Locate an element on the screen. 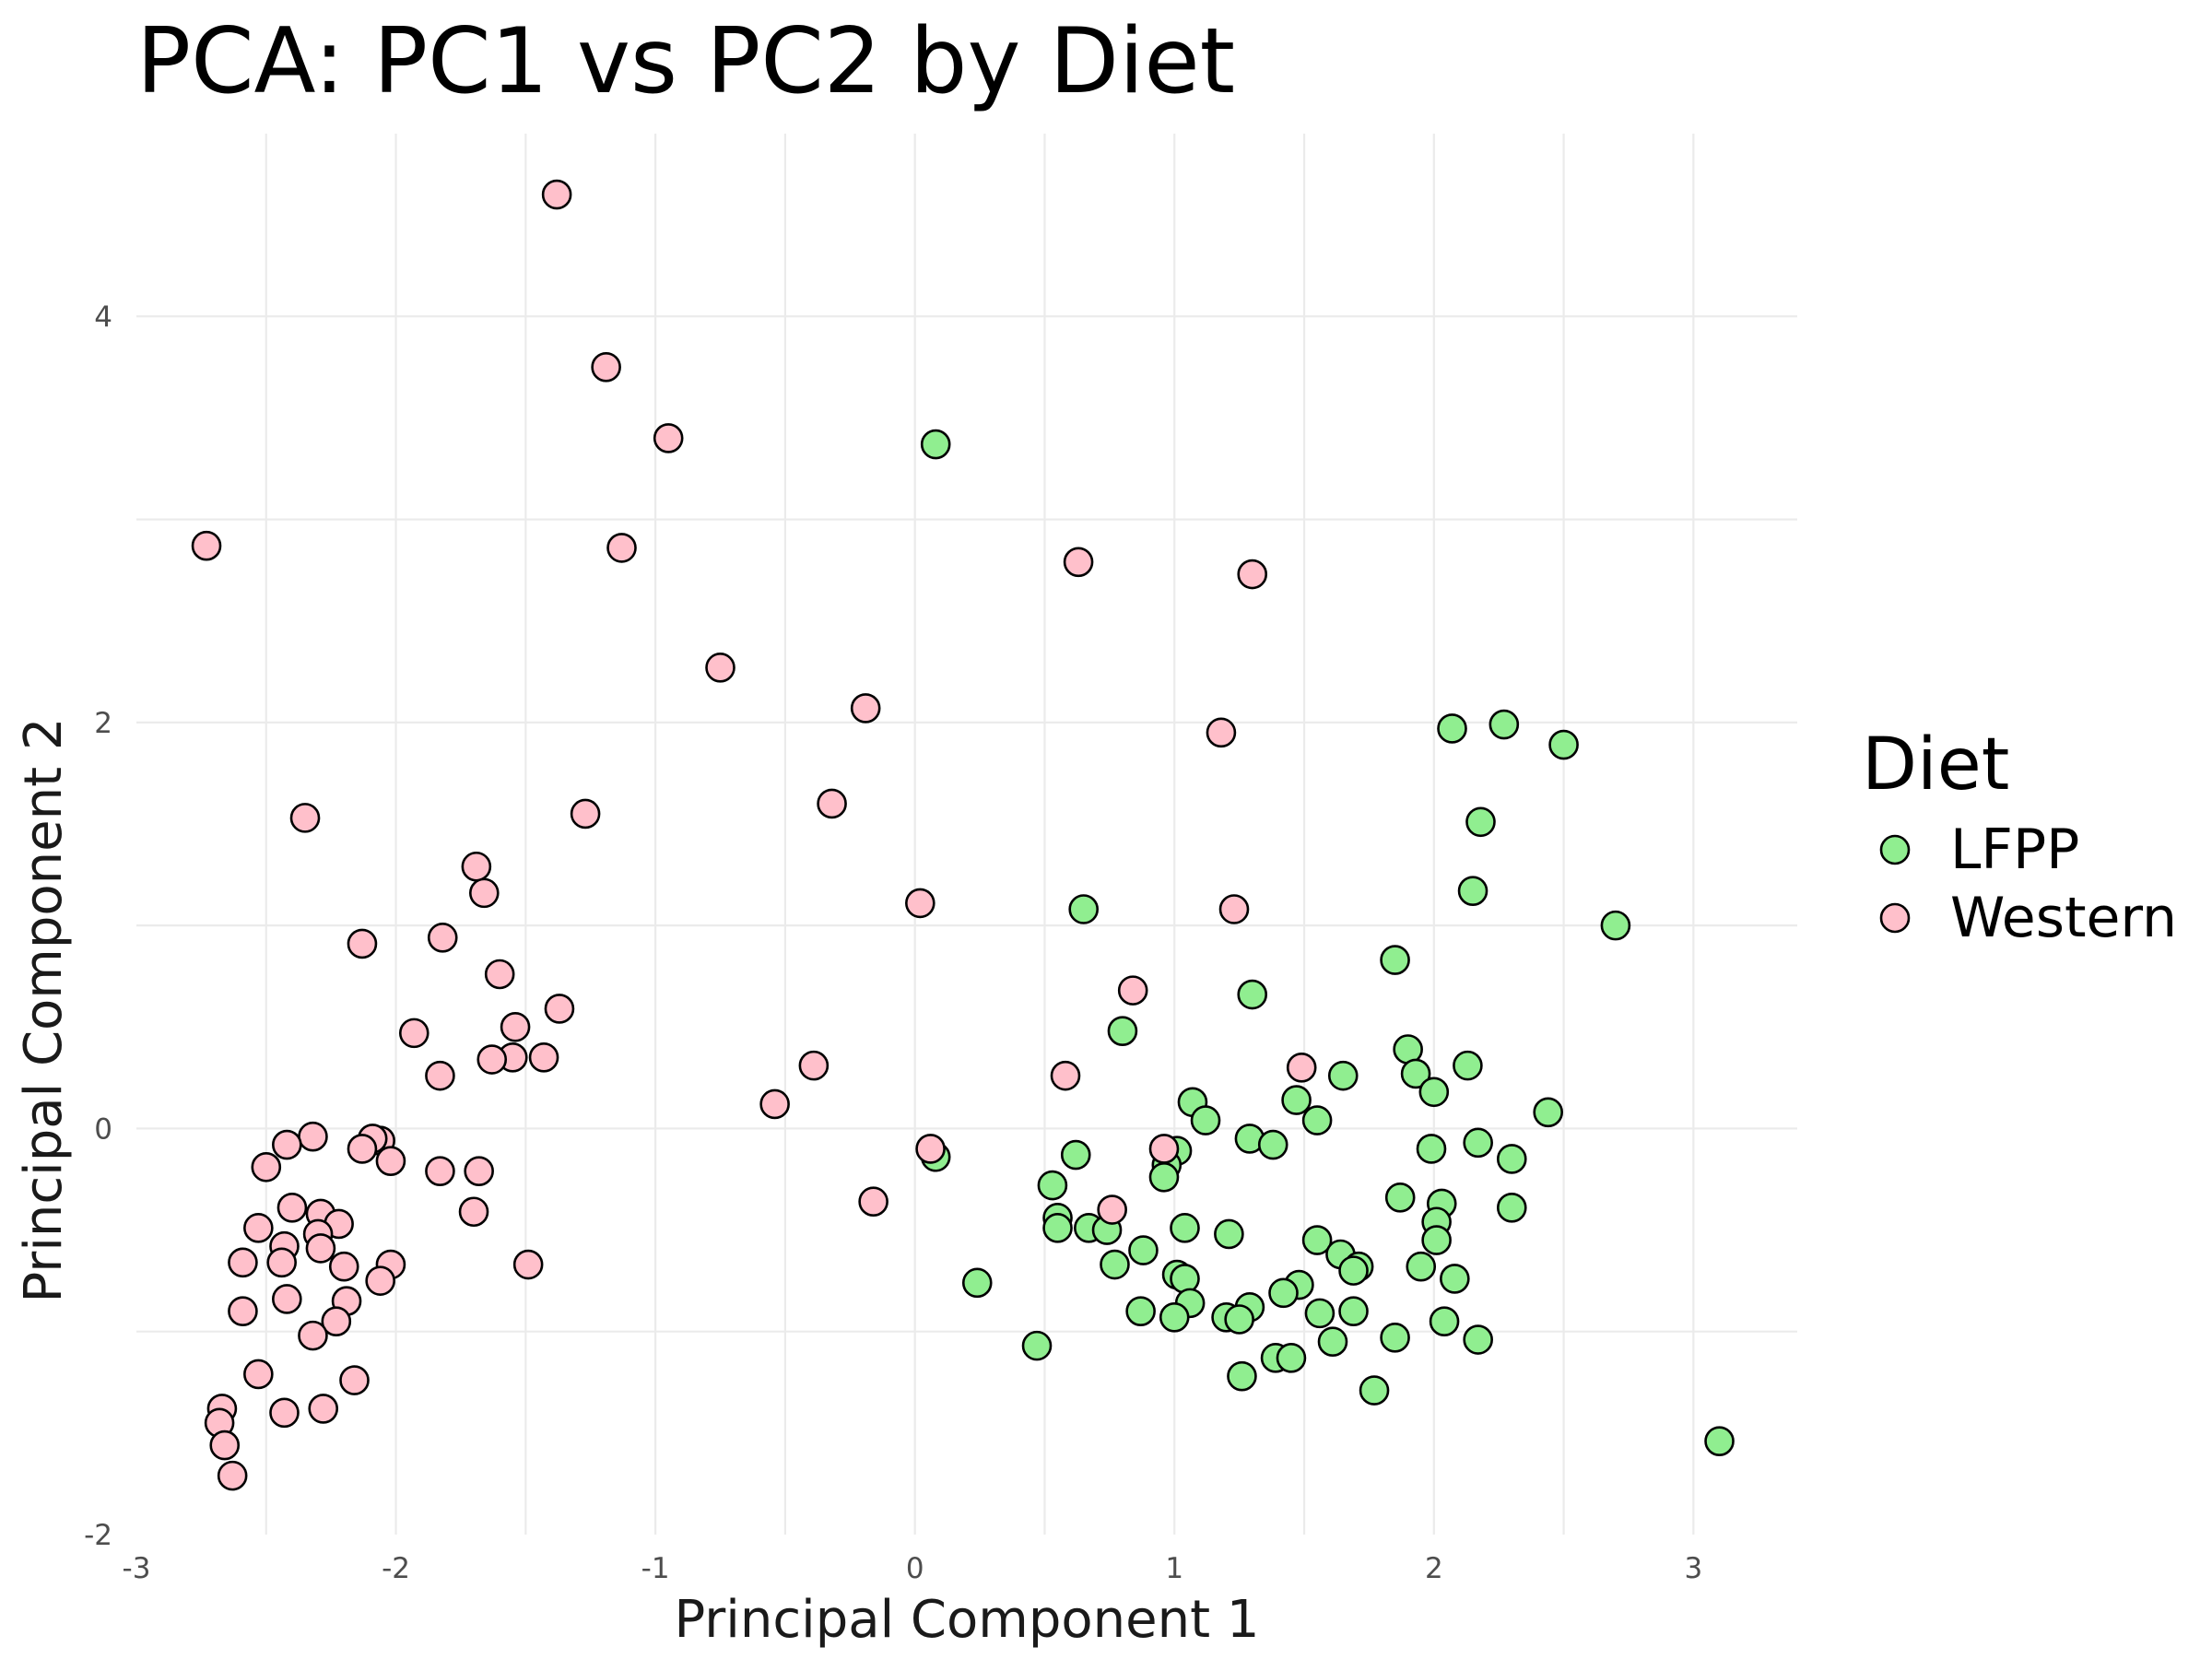 This screenshot has width=2212, height=1659. y-tick-label: 2 is located at coordinates (103, 723).